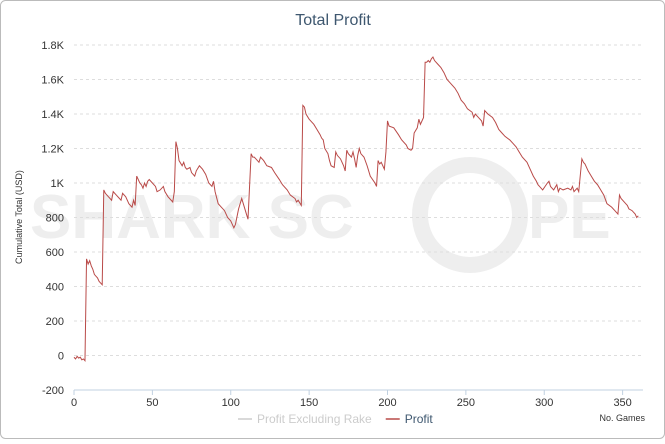 This screenshot has height=444, width=665. What do you see at coordinates (419, 419) in the screenshot?
I see `legend-label: Profit` at bounding box center [419, 419].